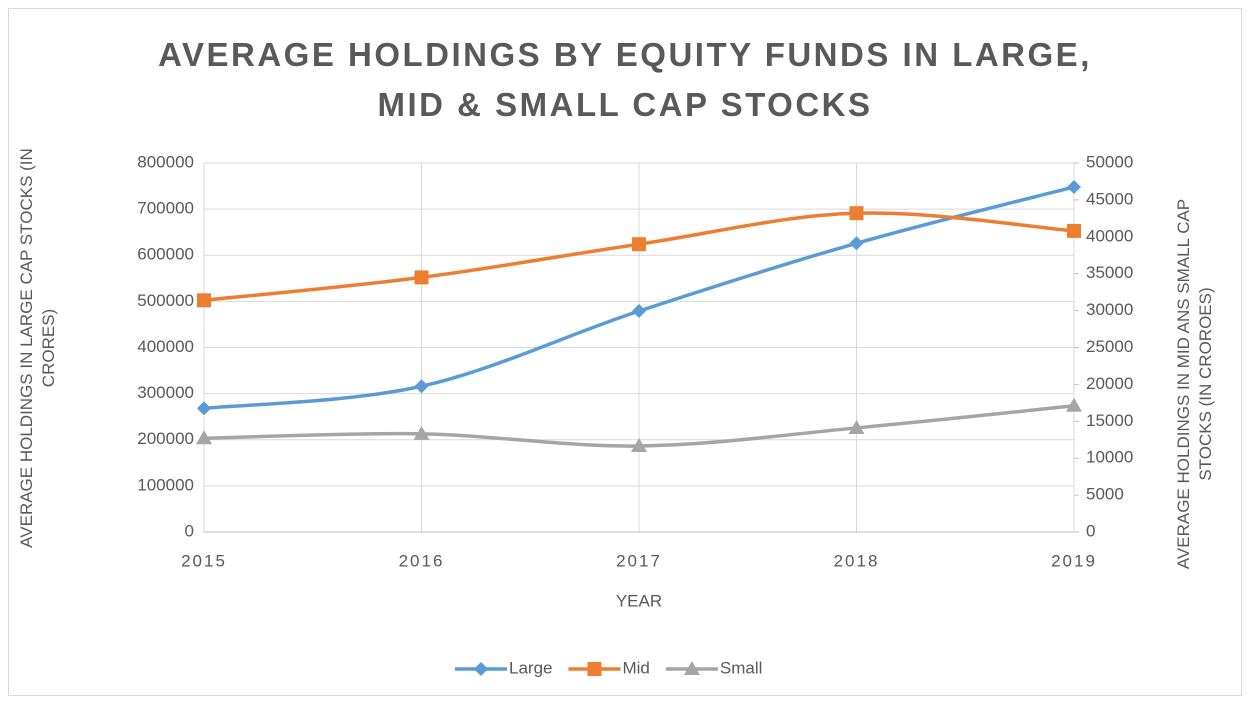 This screenshot has width=1250, height=704. Describe the element at coordinates (1090, 530) in the screenshot. I see `y2-tick-label: 0` at that location.